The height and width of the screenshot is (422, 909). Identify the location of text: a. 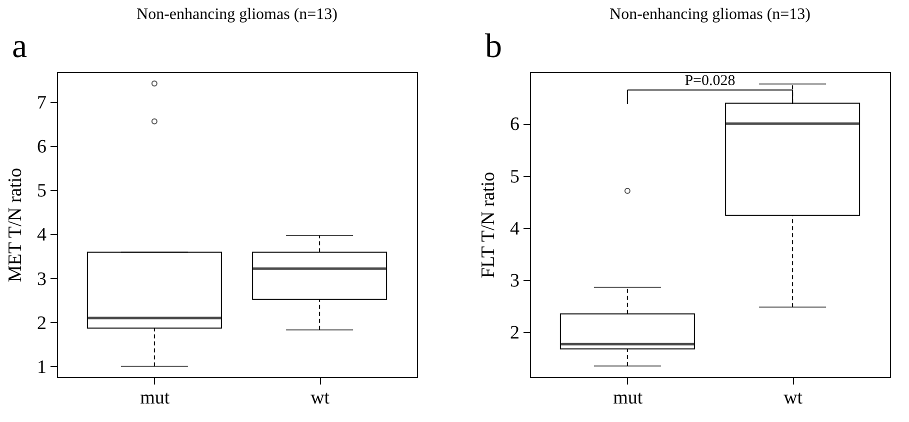
(20, 46).